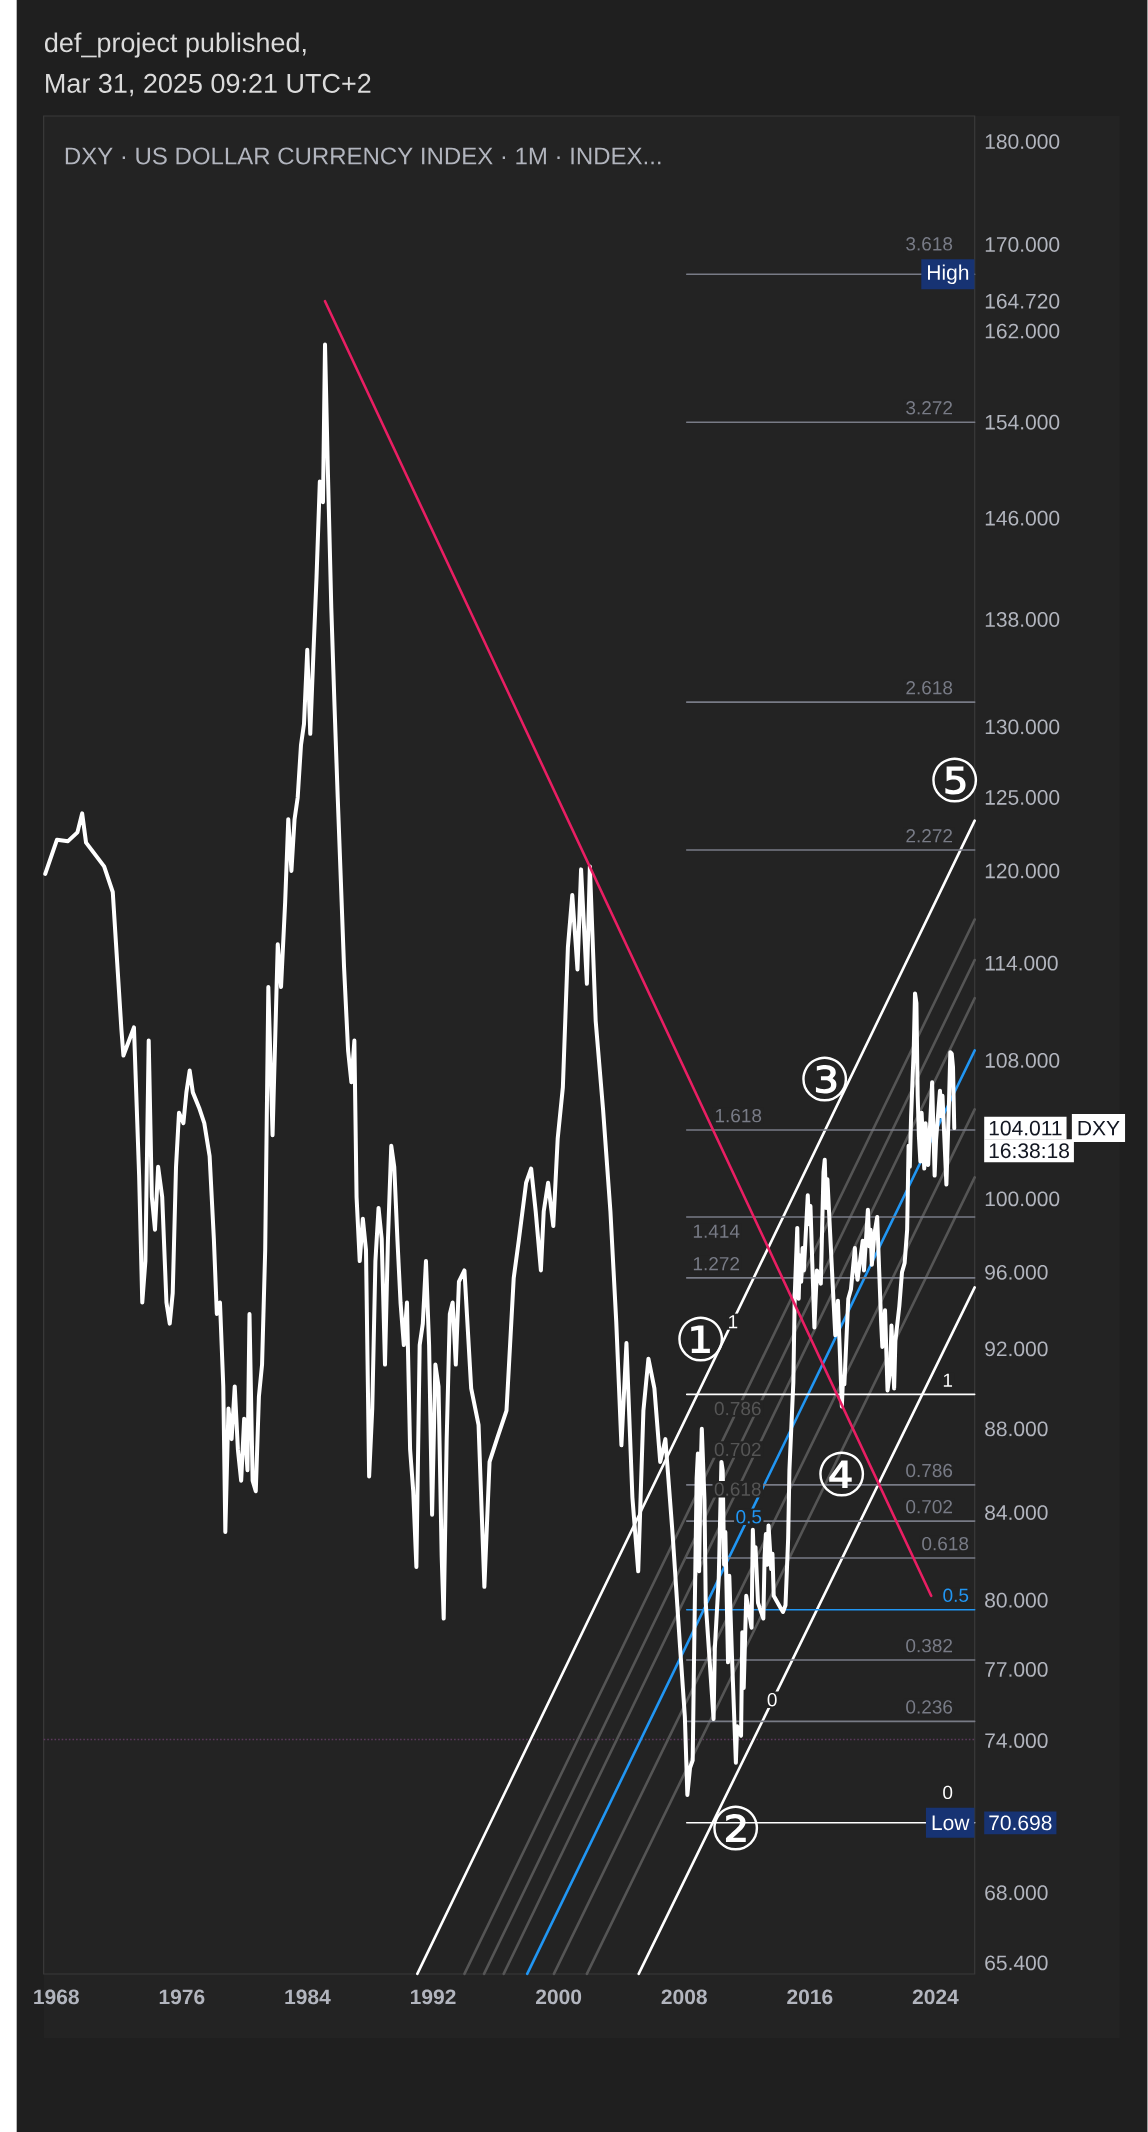 This screenshot has height=2132, width=1148. Describe the element at coordinates (929, 244) in the screenshot. I see `series-label: 3.618` at that location.